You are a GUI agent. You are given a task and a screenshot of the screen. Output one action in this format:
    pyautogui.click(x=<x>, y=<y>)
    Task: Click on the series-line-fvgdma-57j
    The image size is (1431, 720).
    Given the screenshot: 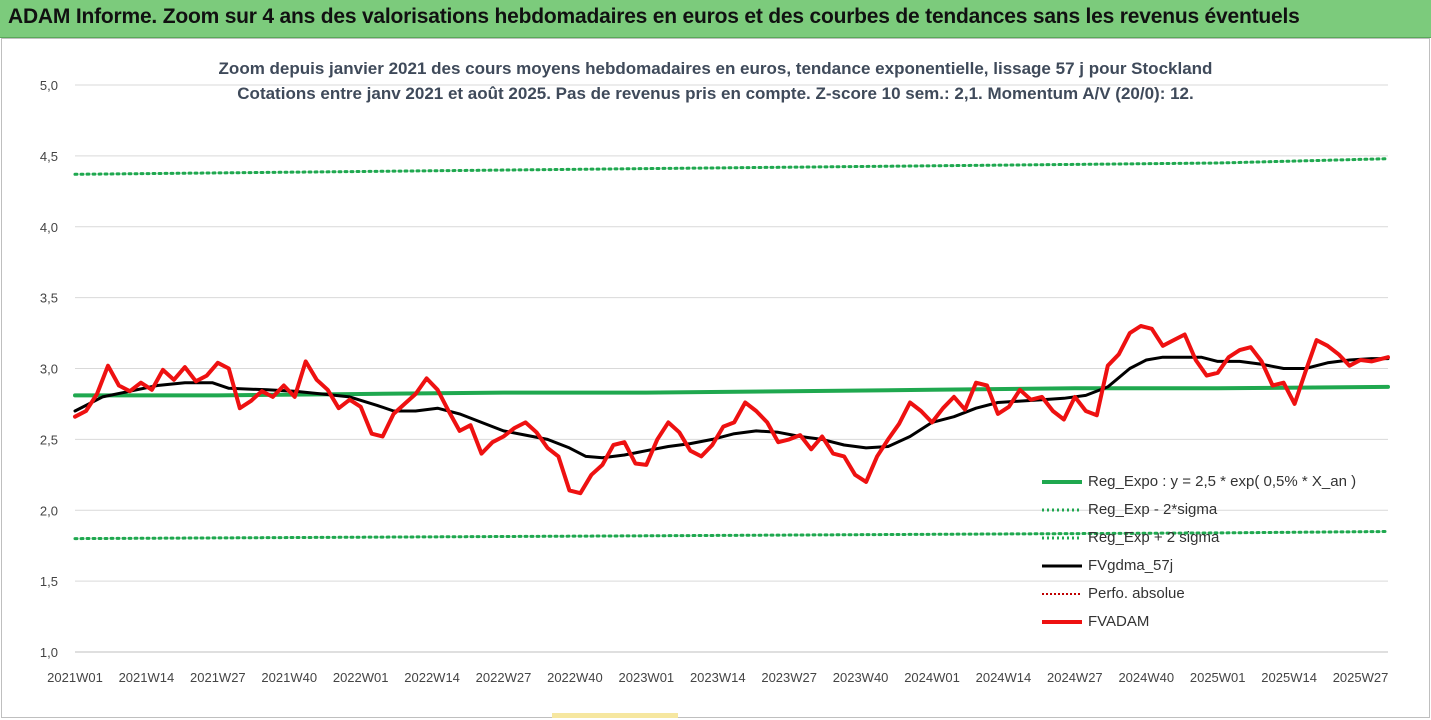 What is the action you would take?
    pyautogui.click(x=731, y=407)
    